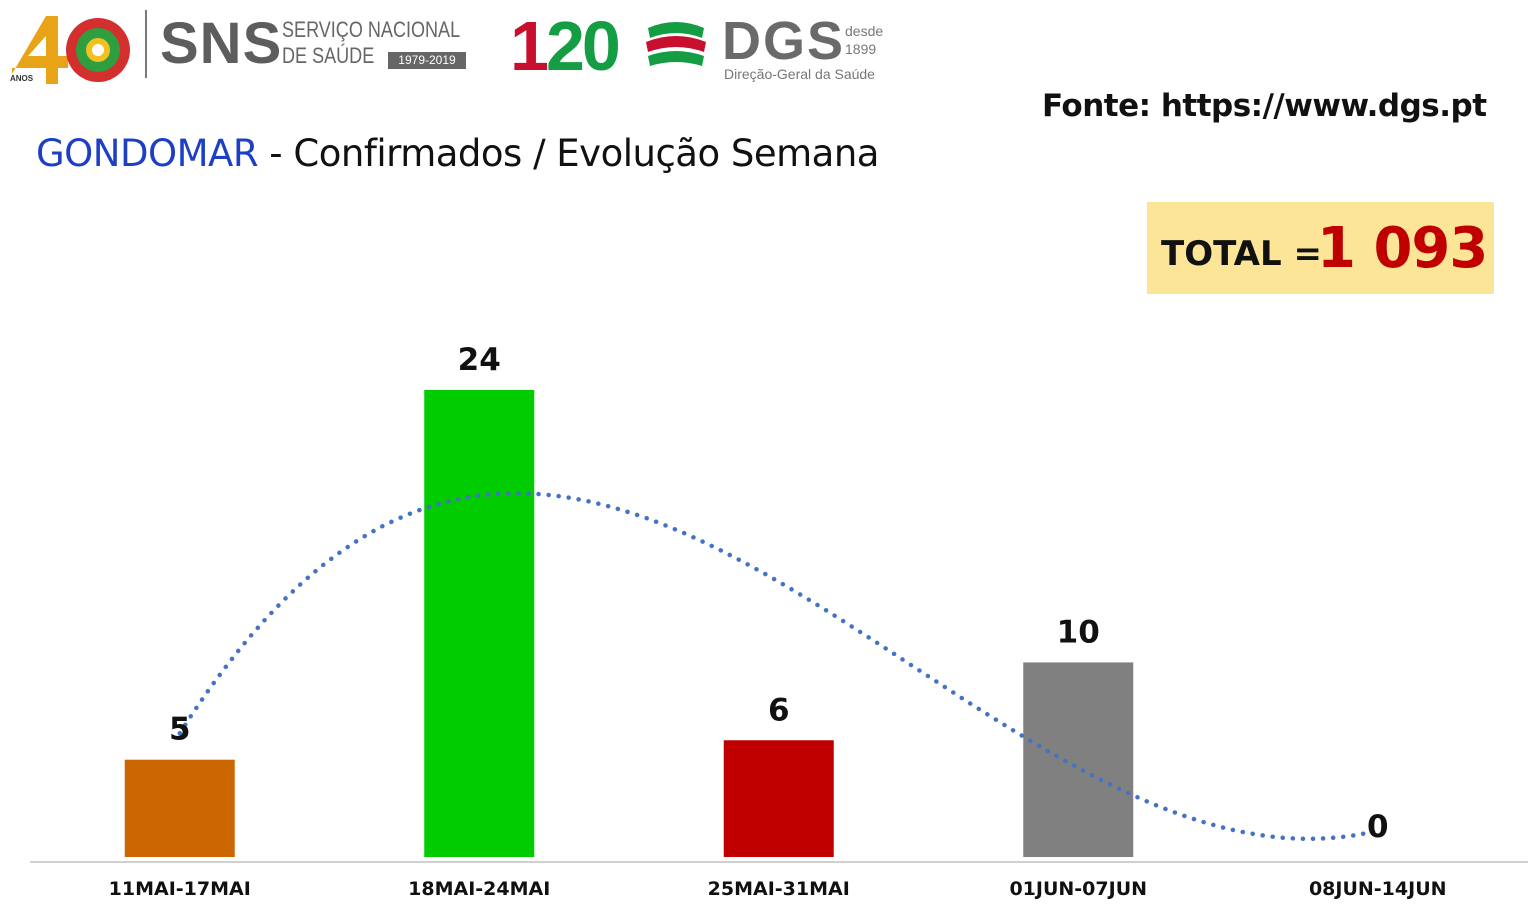  I want to click on dgs-logo-text: DGS, so click(784, 41).